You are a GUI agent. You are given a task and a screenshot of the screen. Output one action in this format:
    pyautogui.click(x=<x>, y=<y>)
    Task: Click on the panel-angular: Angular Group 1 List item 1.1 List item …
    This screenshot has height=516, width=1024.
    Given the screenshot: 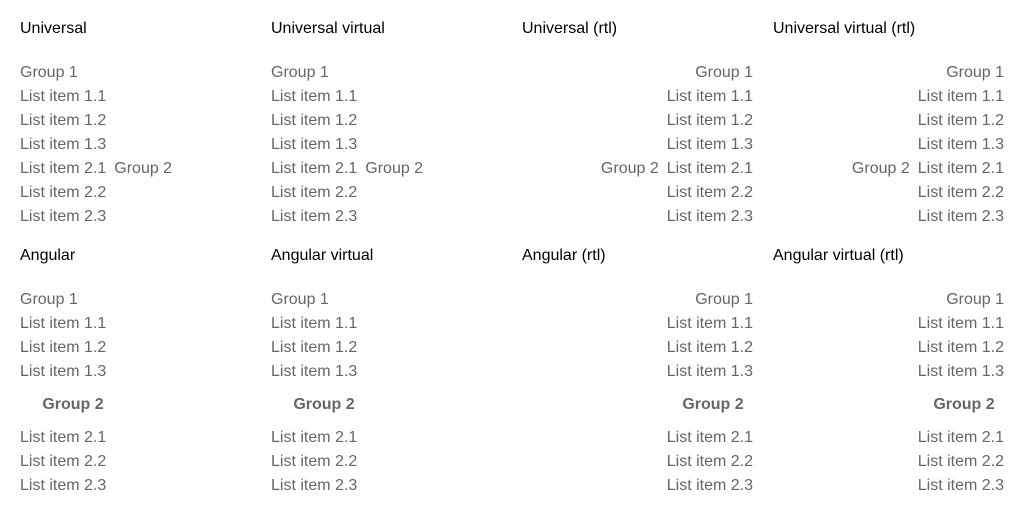 What is the action you would take?
    pyautogui.click(x=135, y=372)
    